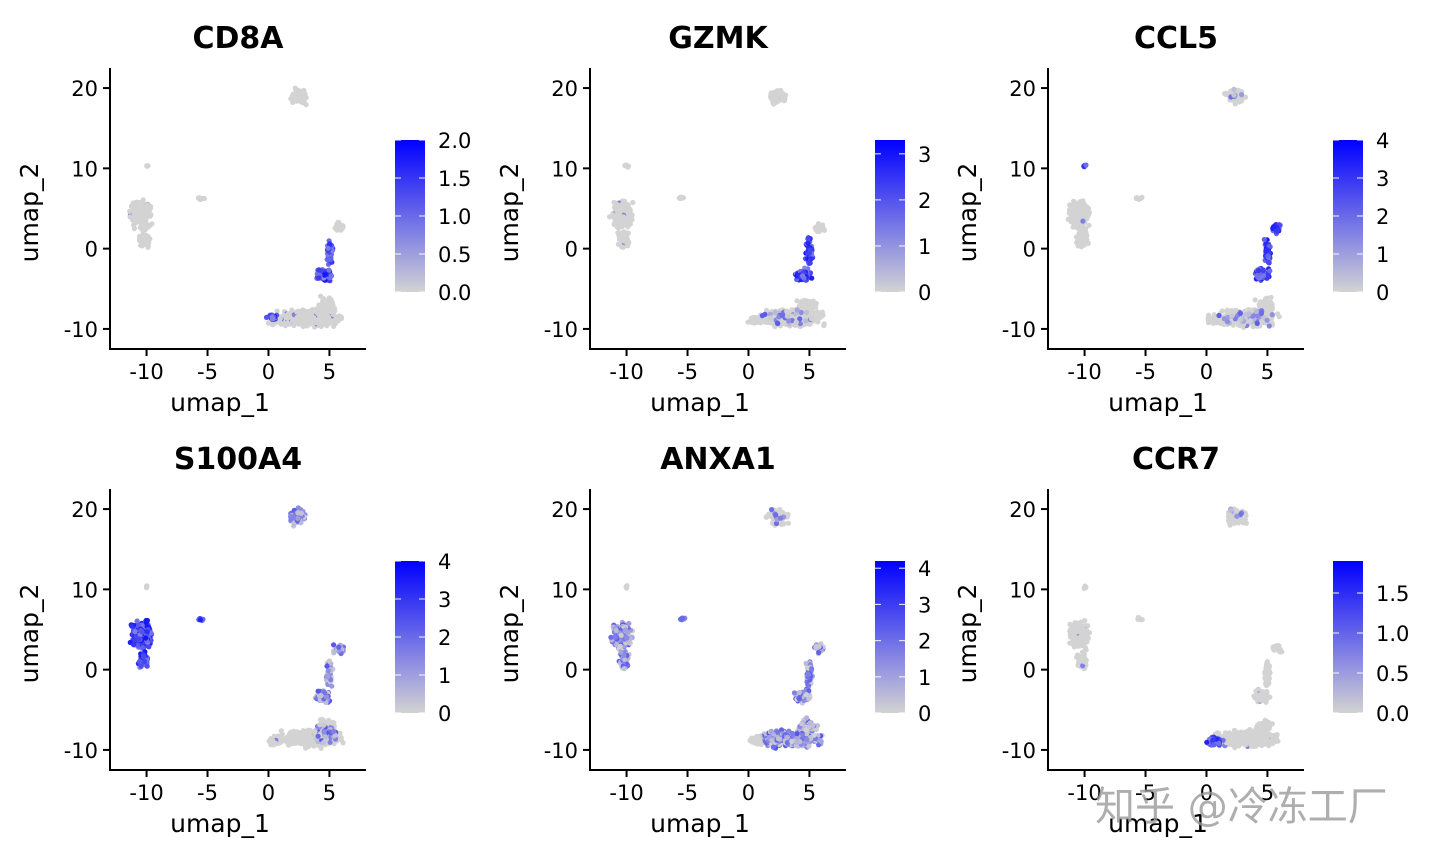 This screenshot has height=864, width=1440. Describe the element at coordinates (924, 247) in the screenshot. I see `colorbar-tick-label: 1` at that location.